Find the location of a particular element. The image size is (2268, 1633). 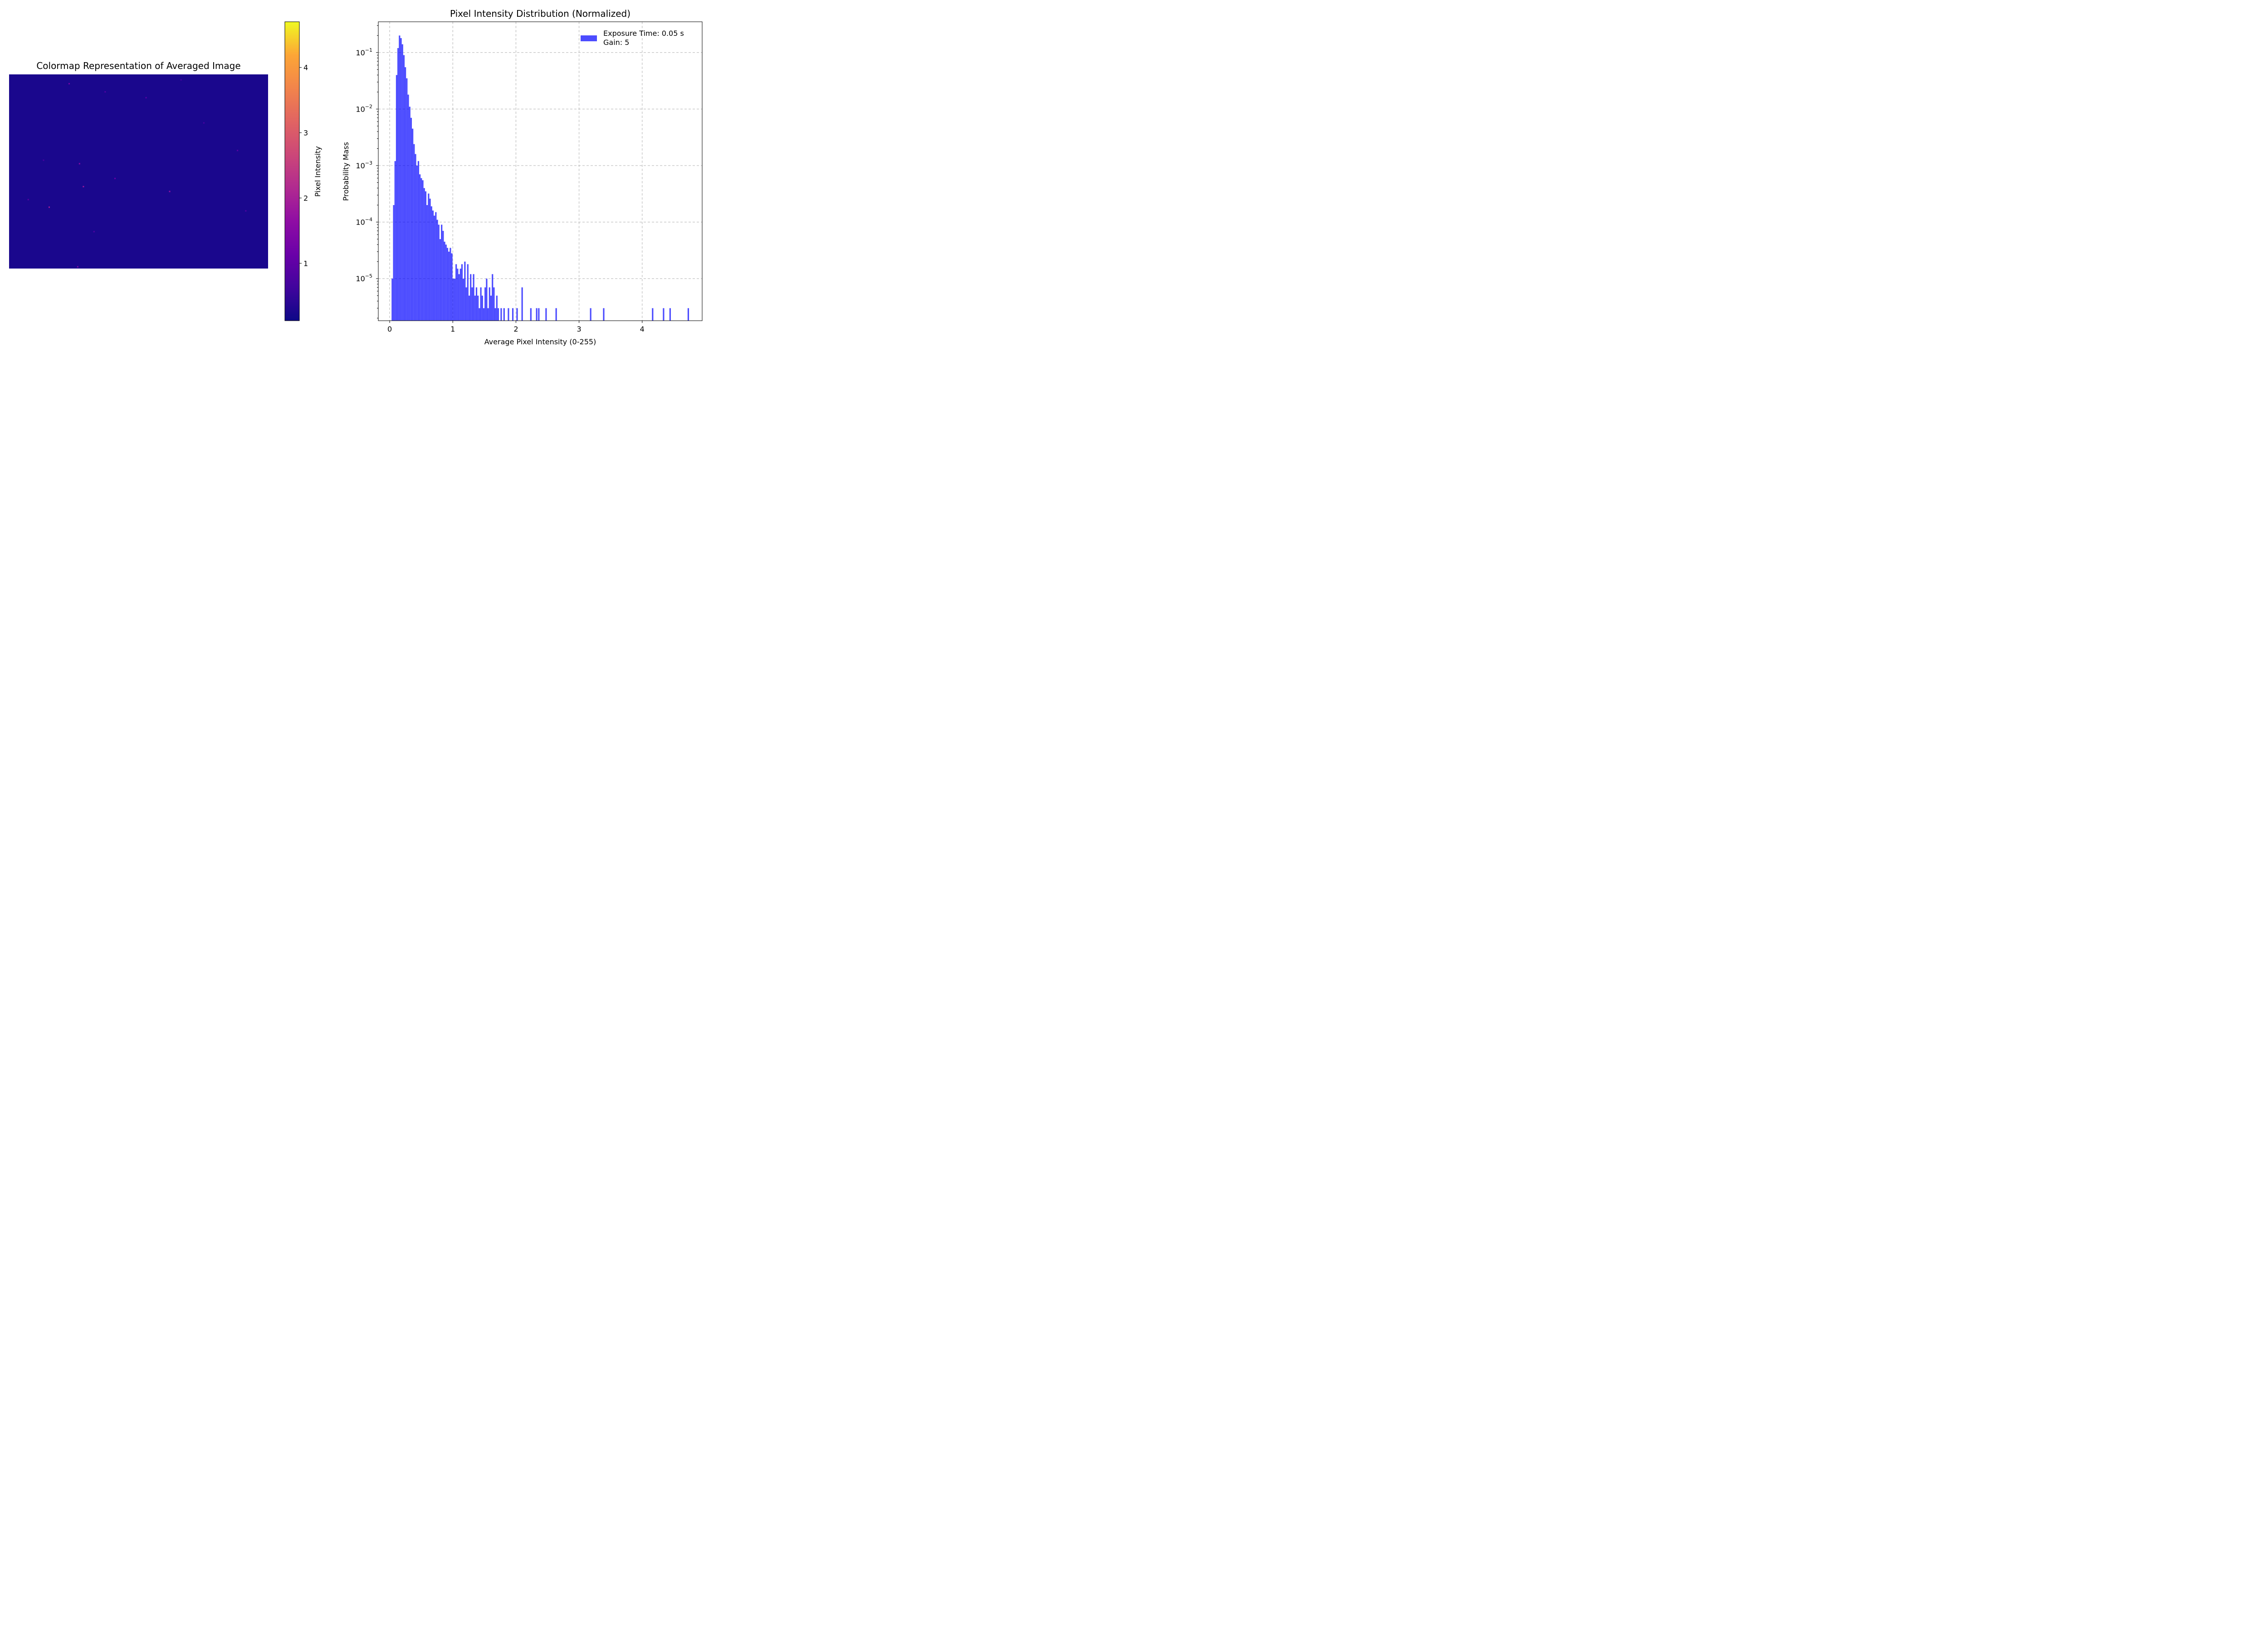

colorbar-tick-label: 2 is located at coordinates (305, 198).